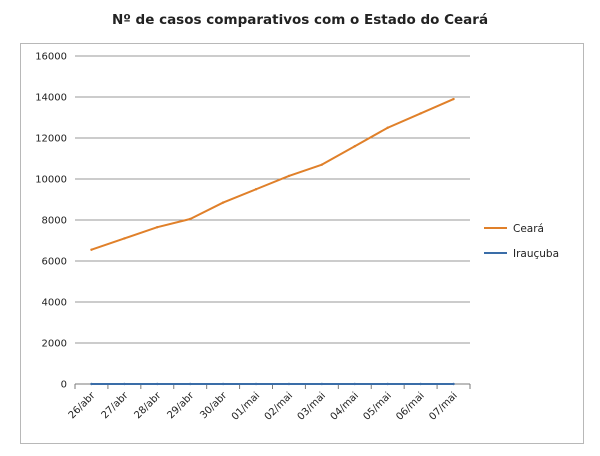 This screenshot has height=456, width=600. Describe the element at coordinates (536, 254) in the screenshot. I see `legend-label: Irauçuba` at that location.